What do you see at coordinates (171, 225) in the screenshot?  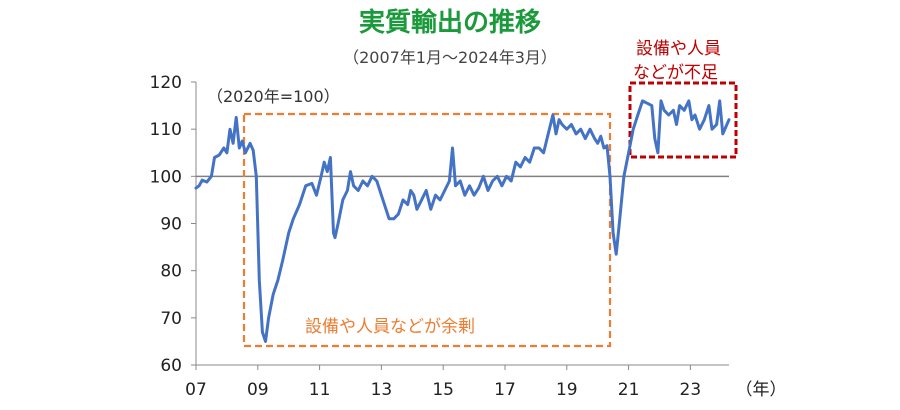 I see `y-tick-label: 90` at bounding box center [171, 225].